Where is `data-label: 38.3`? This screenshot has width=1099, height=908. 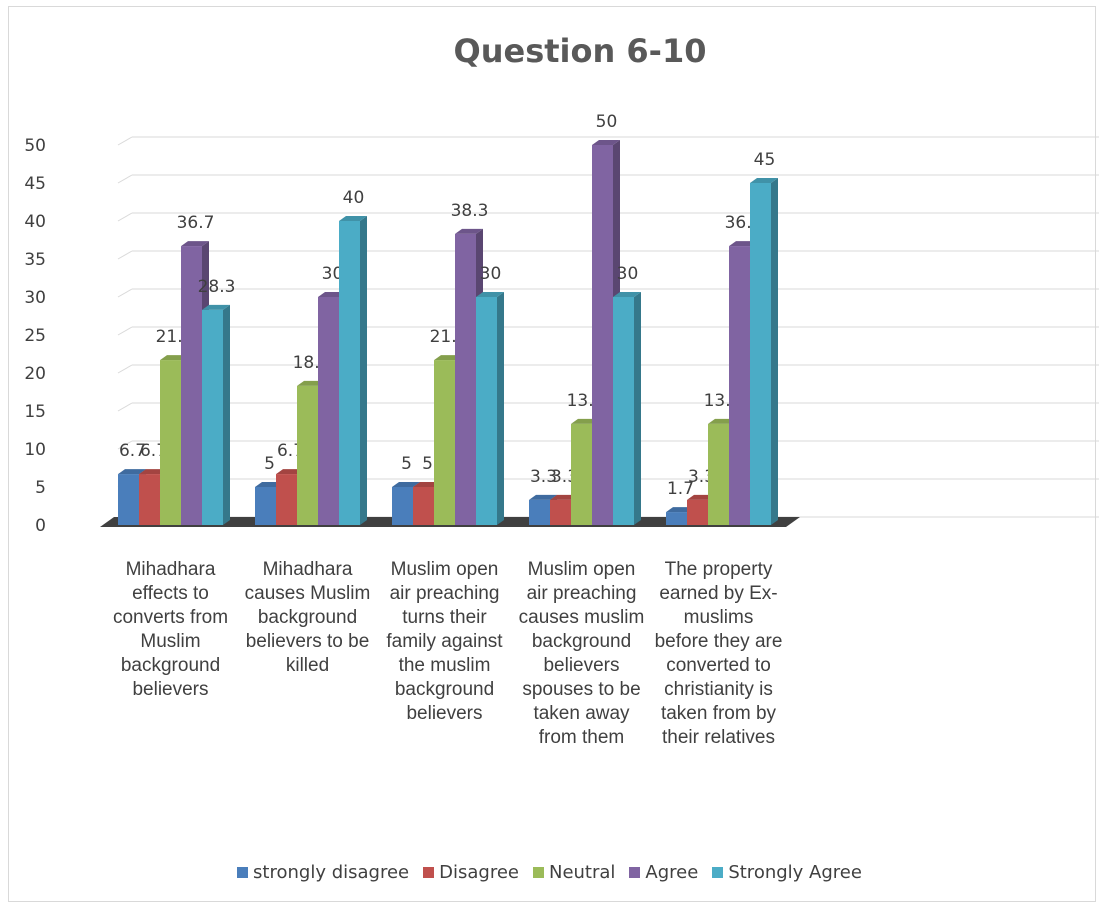 data-label: 38.3 is located at coordinates (470, 211).